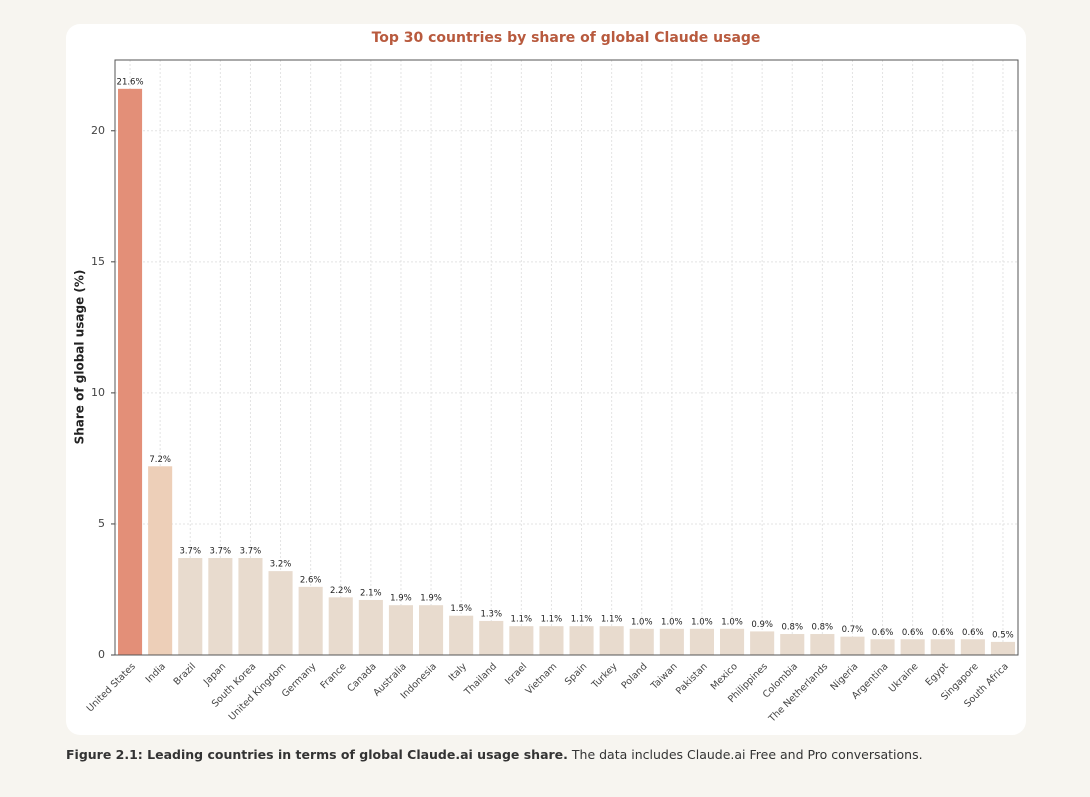 This screenshot has height=797, width=1090. What do you see at coordinates (371, 593) in the screenshot?
I see `value-label: 2.1%` at bounding box center [371, 593].